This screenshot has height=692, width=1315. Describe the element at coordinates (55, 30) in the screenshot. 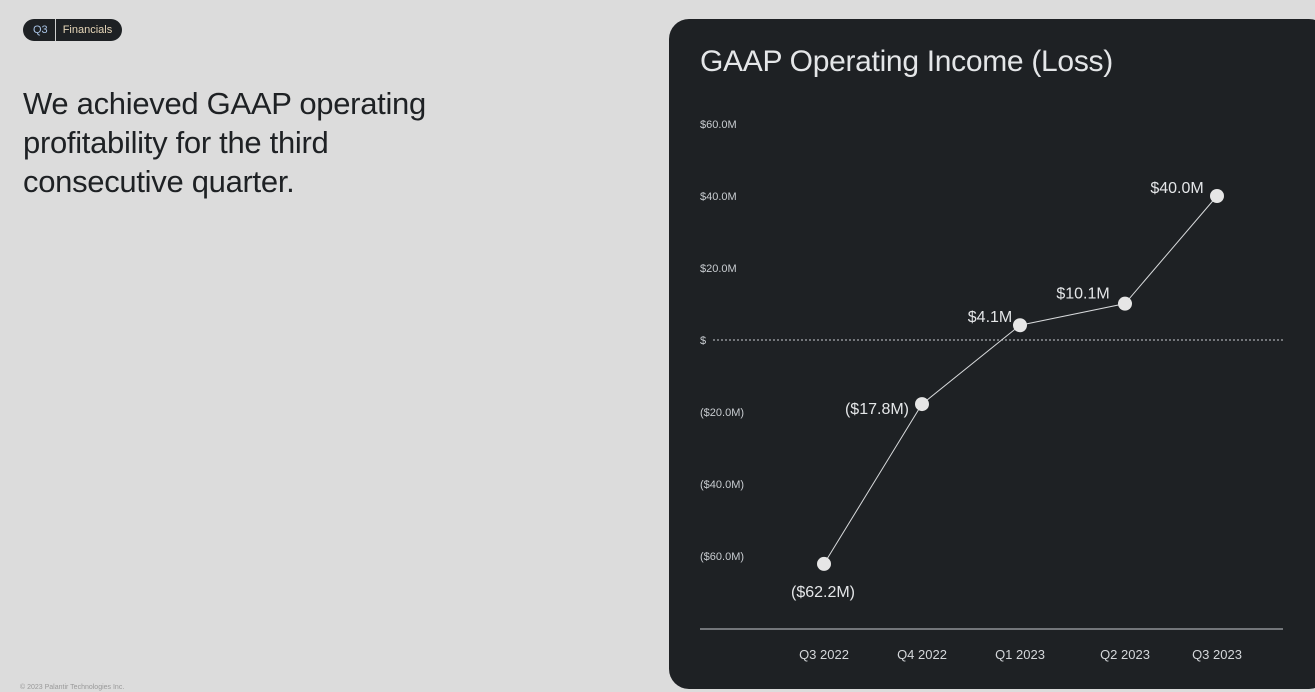

I see `badge-divider` at that location.